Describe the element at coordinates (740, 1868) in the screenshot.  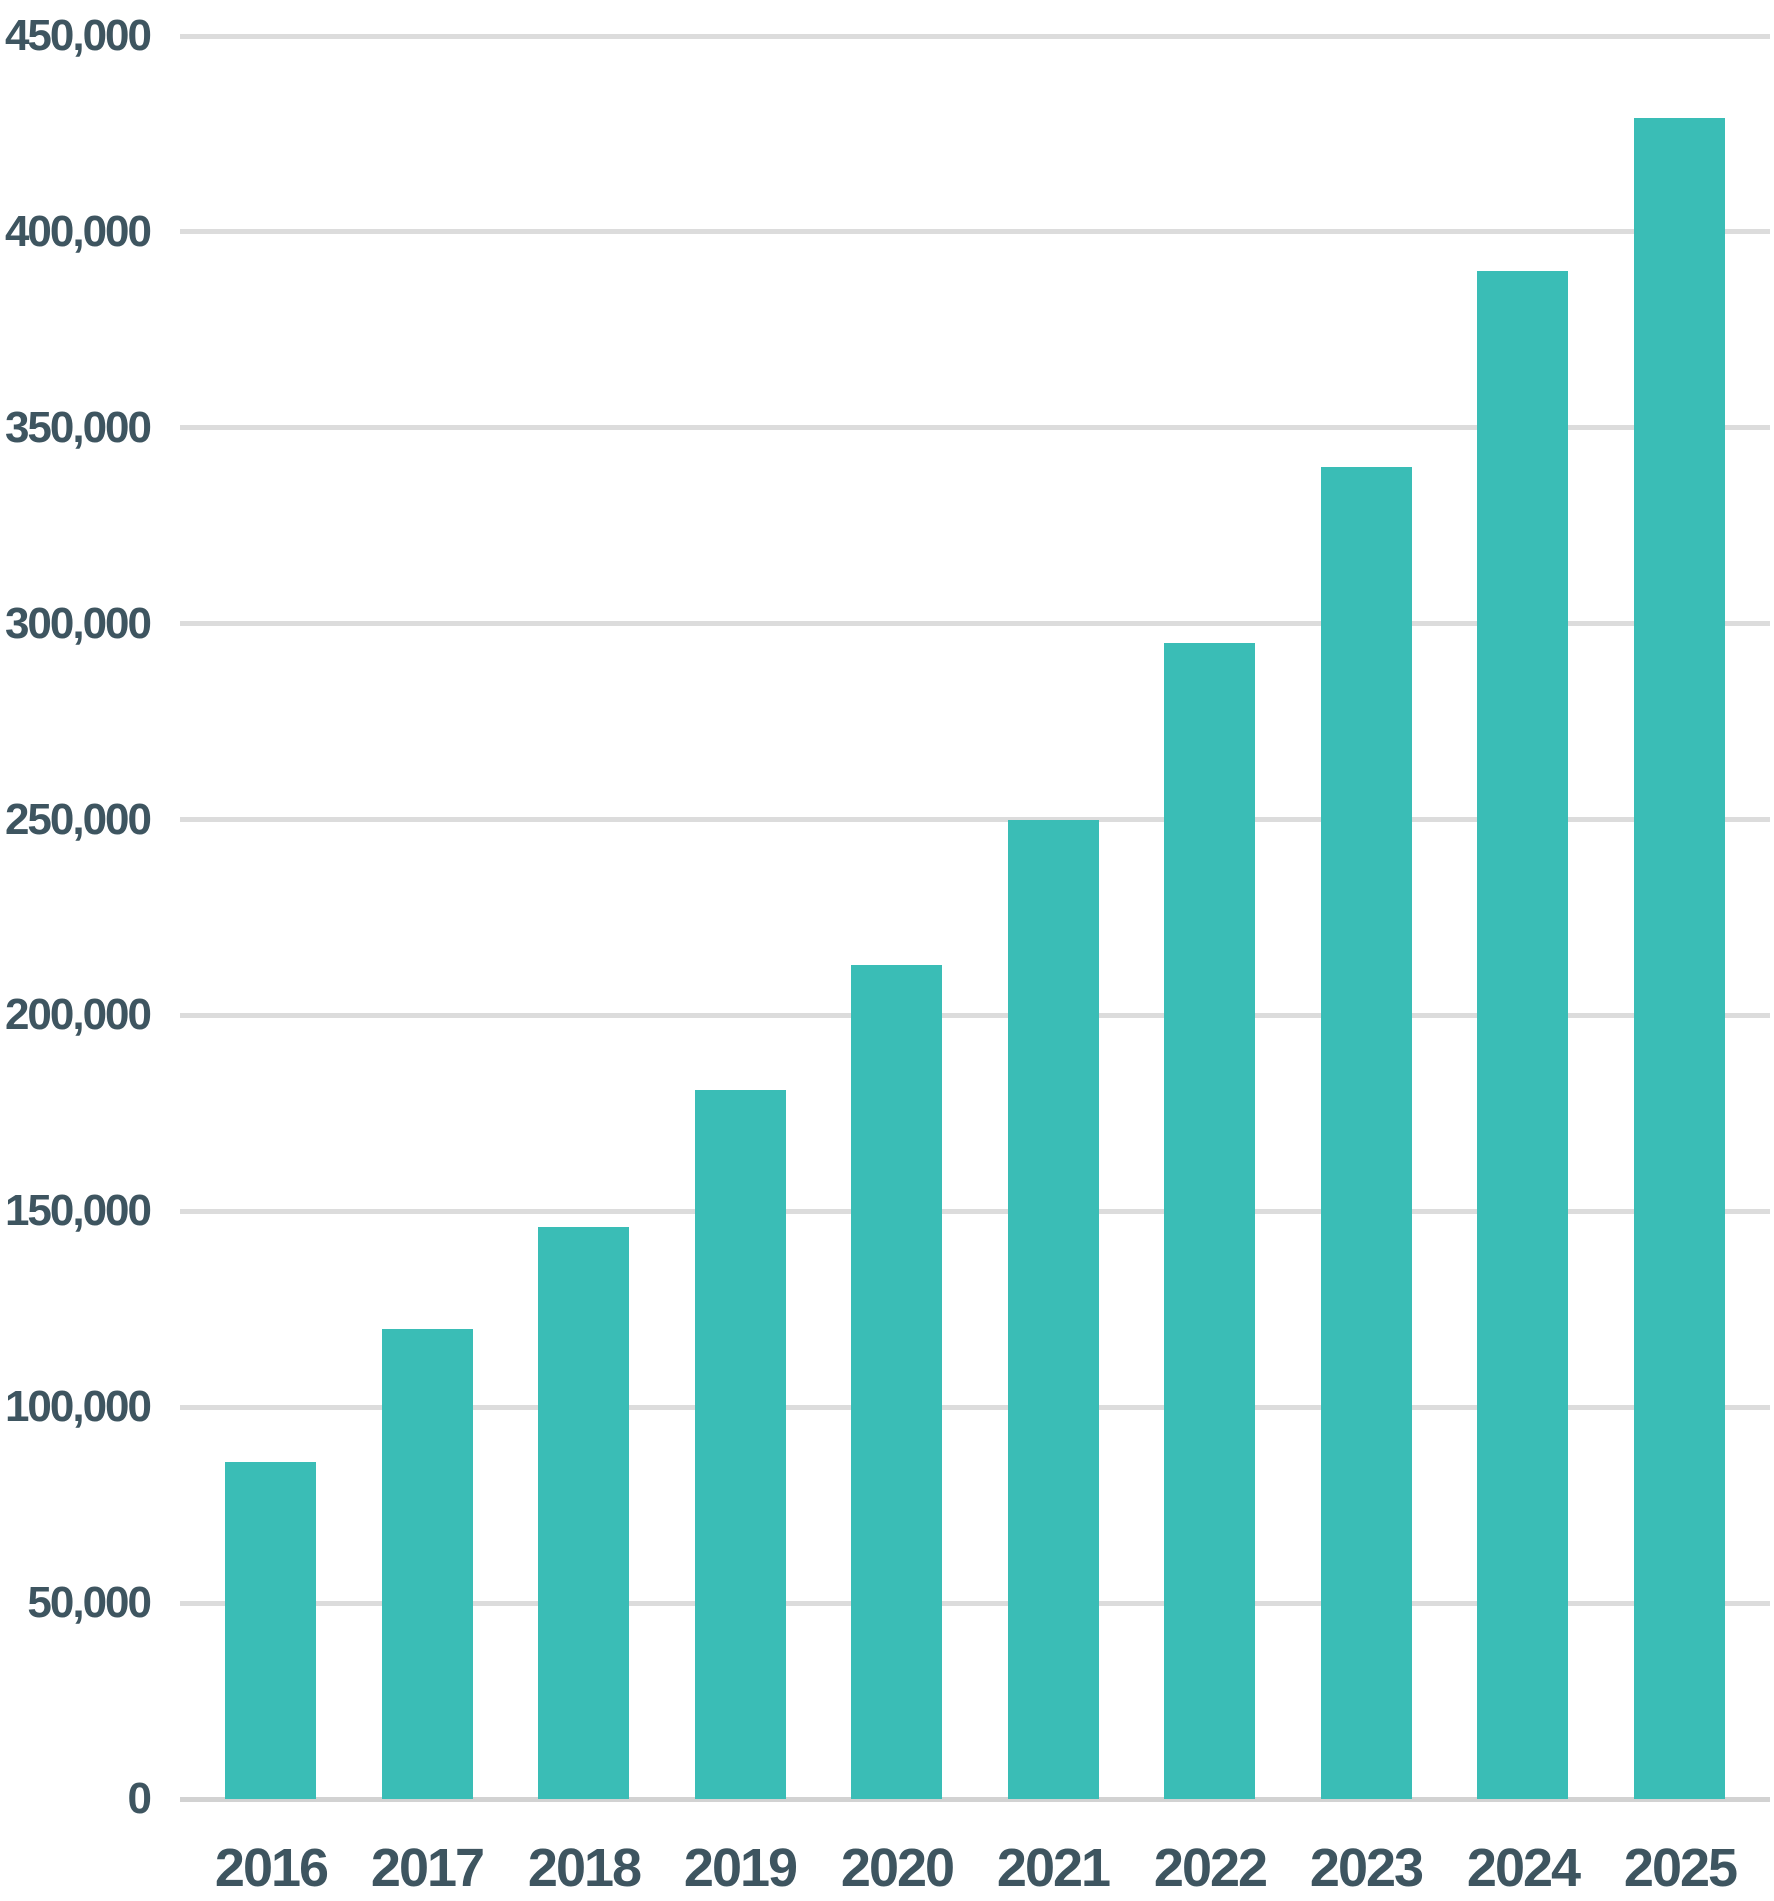
I see `x-axis-tick-label: 2019` at that location.